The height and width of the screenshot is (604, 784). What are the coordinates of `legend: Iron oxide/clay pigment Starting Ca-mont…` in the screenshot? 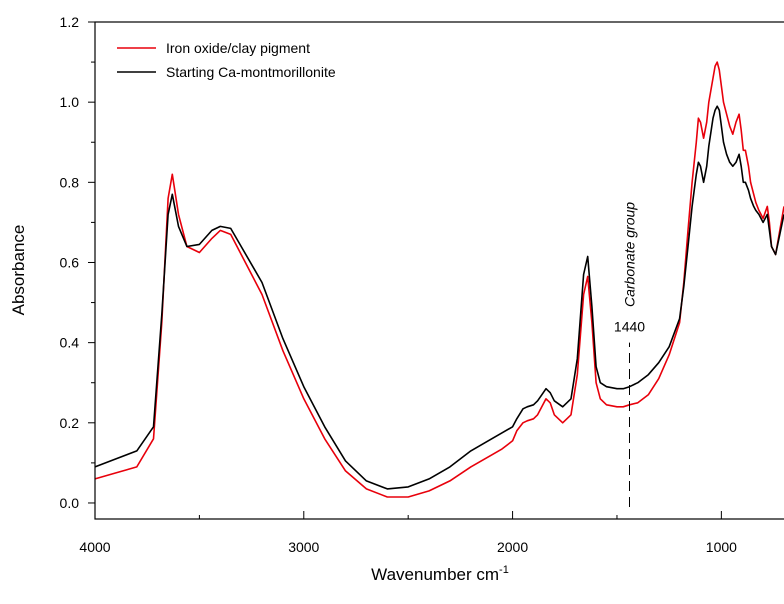 It's located at (226, 60).